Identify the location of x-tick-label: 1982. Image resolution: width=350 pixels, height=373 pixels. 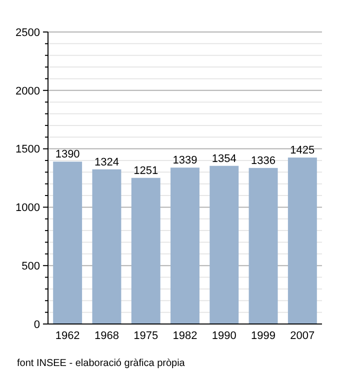
(185, 336).